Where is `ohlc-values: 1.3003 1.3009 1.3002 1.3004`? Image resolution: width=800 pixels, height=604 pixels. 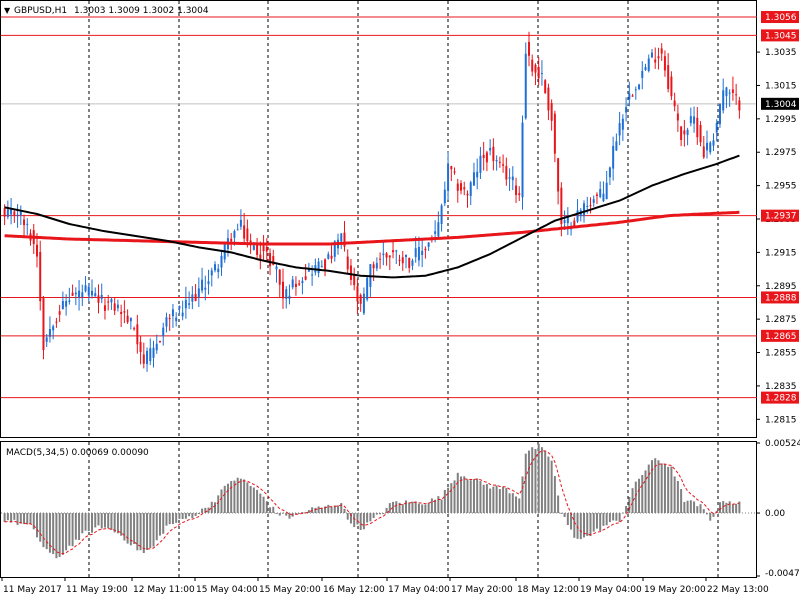 ohlc-values: 1.3003 1.3009 1.3002 1.3004 is located at coordinates (141, 11).